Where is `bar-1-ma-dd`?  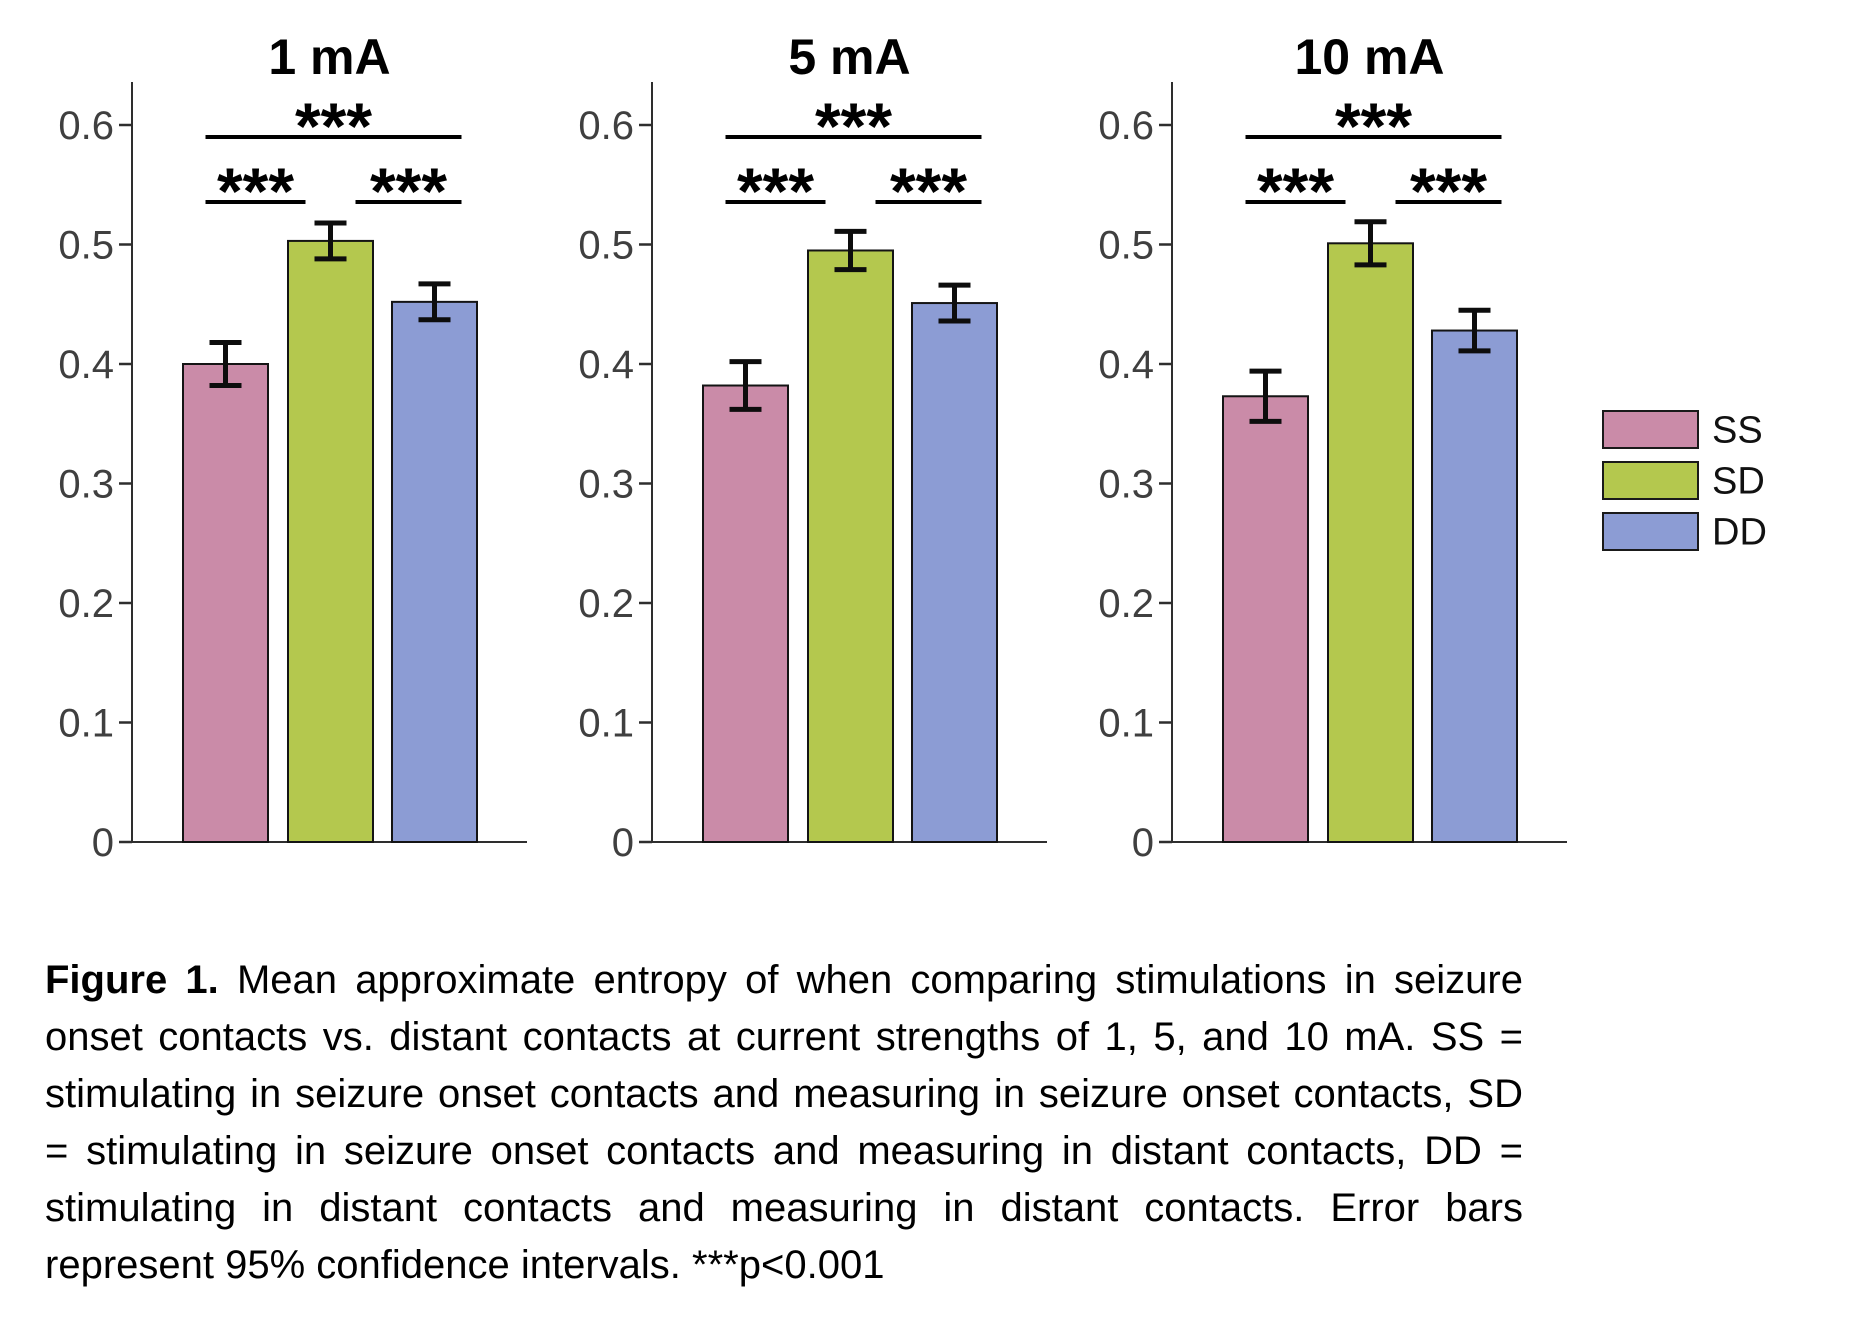
bar-1-ma-dd is located at coordinates (434, 571).